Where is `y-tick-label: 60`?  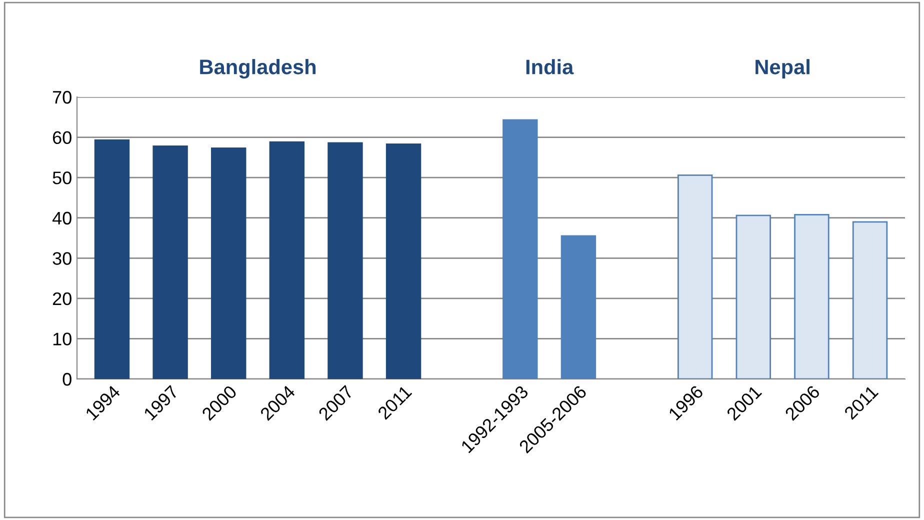
y-tick-label: 60 is located at coordinates (62, 137).